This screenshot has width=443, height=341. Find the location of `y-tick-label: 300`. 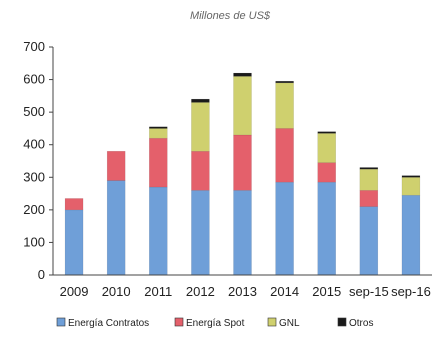

y-tick-label: 300 is located at coordinates (34, 176).